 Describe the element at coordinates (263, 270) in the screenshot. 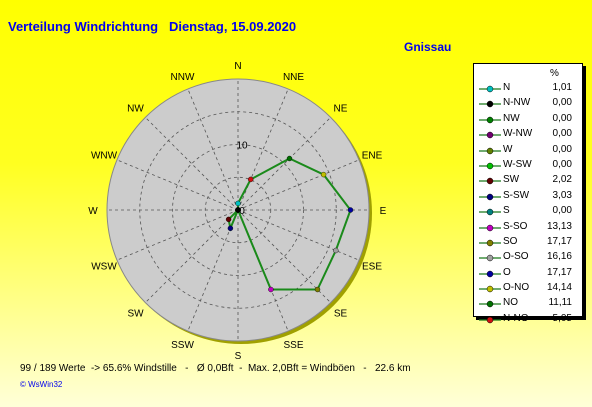

I see `grid-spoke-sse` at that location.